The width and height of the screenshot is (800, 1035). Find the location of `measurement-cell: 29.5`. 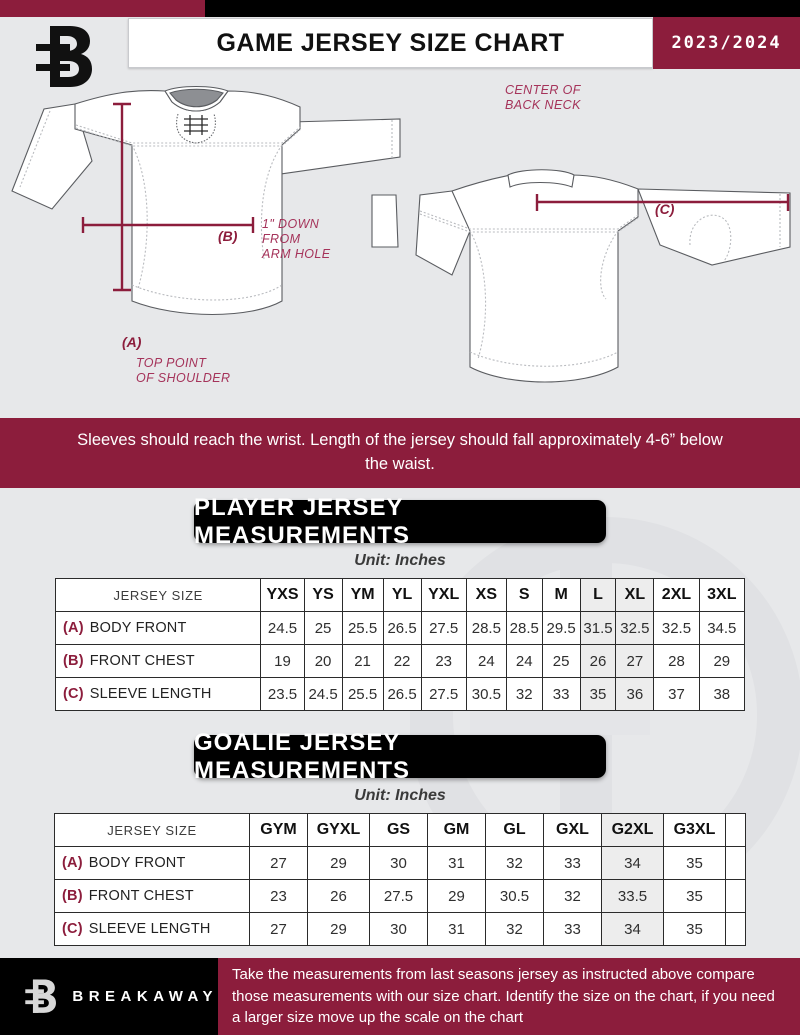

measurement-cell: 29.5 is located at coordinates (561, 628).